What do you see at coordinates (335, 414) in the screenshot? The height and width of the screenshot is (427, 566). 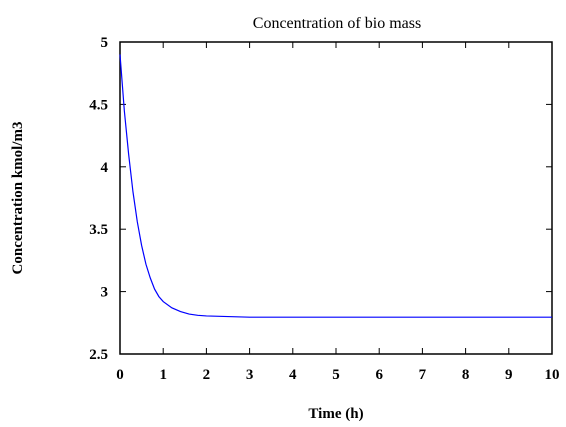 I see `x-axis-label: Time (h)` at bounding box center [335, 414].